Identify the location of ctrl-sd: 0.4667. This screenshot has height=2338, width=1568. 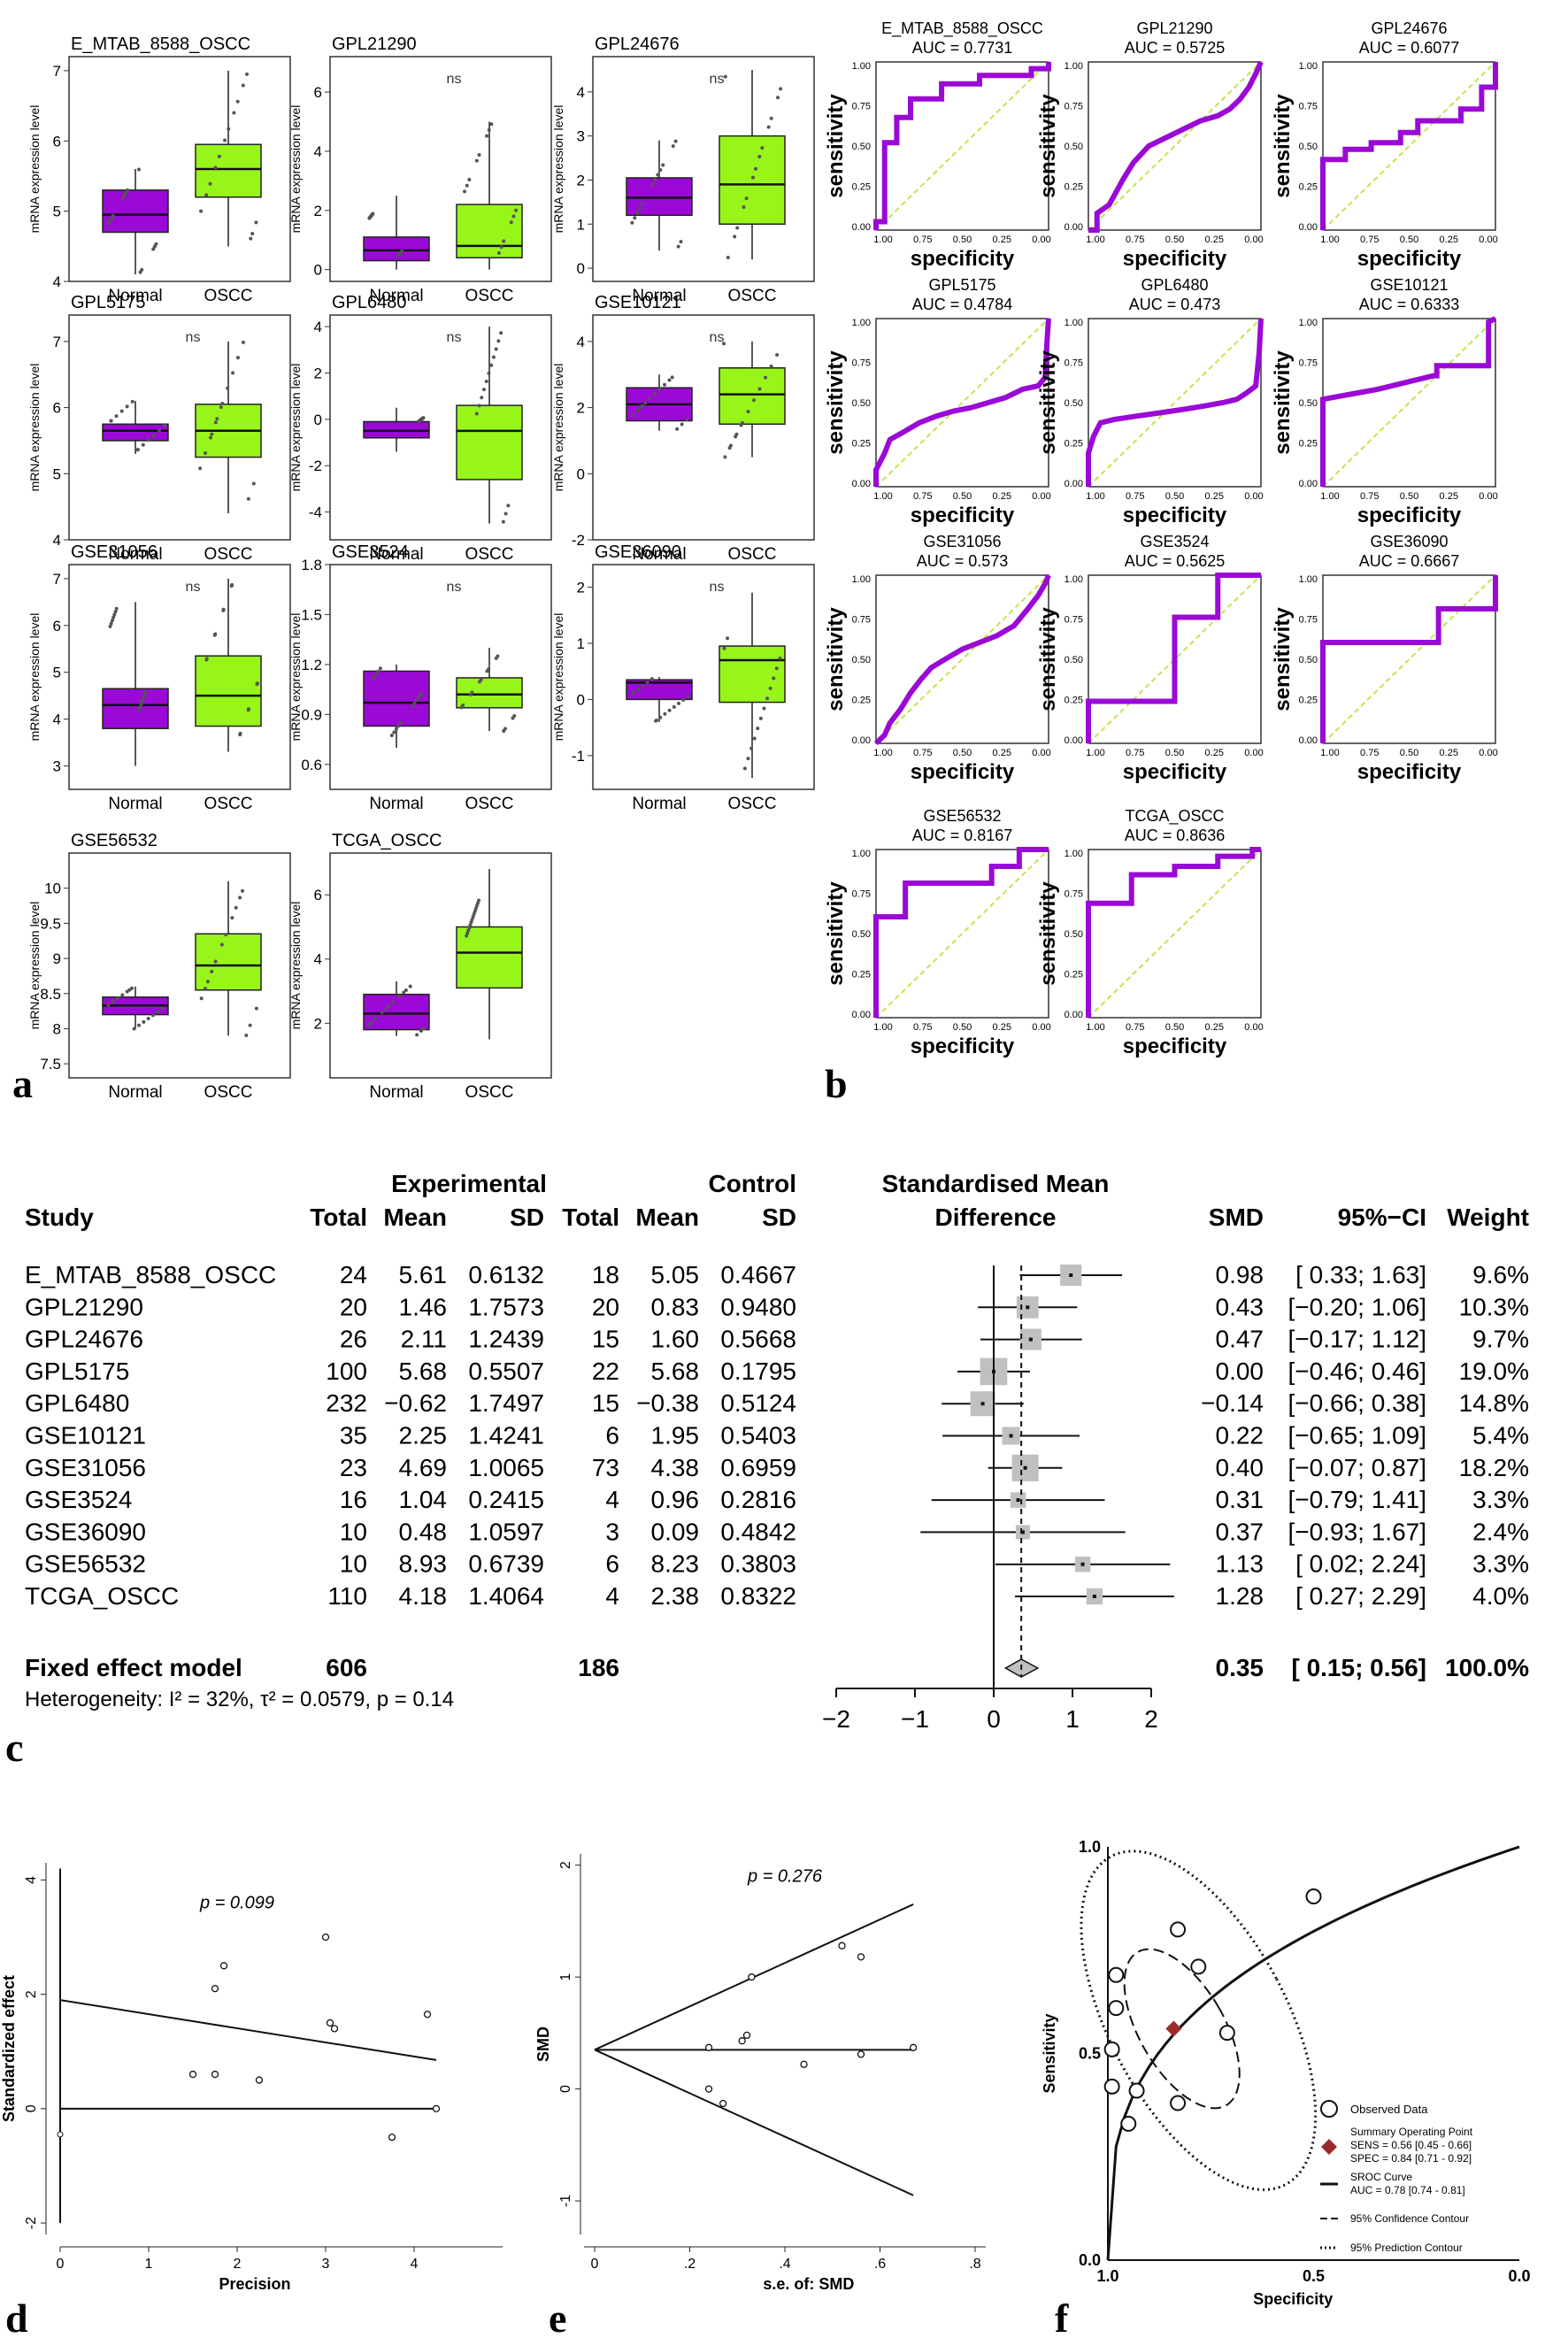
(758, 1275).